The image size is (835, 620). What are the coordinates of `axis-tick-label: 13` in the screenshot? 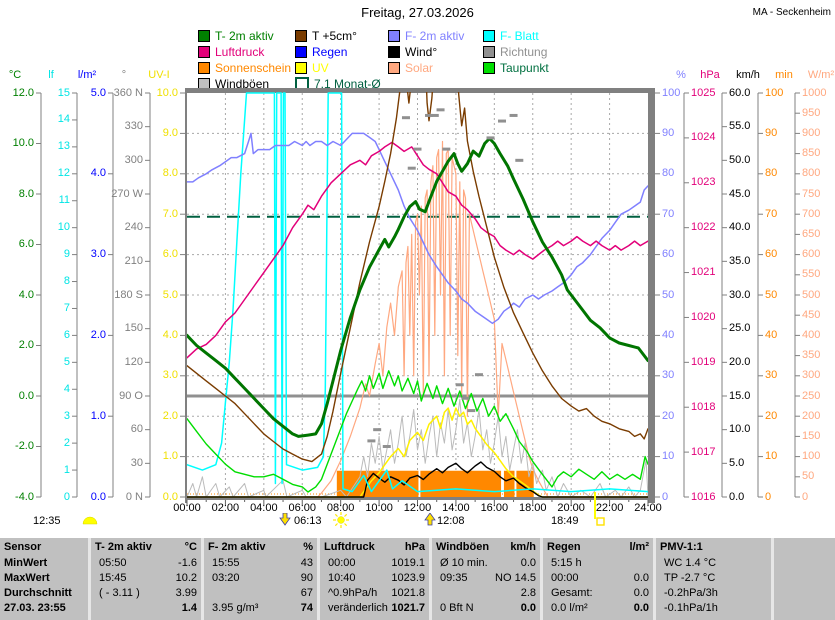 It's located at (63, 146).